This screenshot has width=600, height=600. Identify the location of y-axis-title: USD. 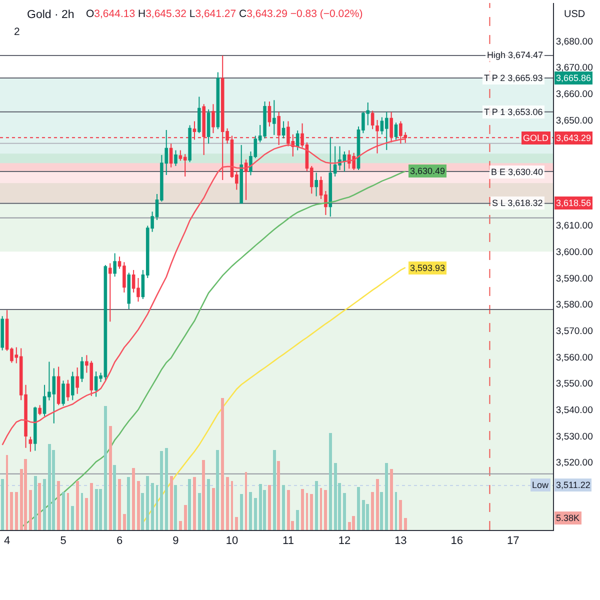
(575, 14).